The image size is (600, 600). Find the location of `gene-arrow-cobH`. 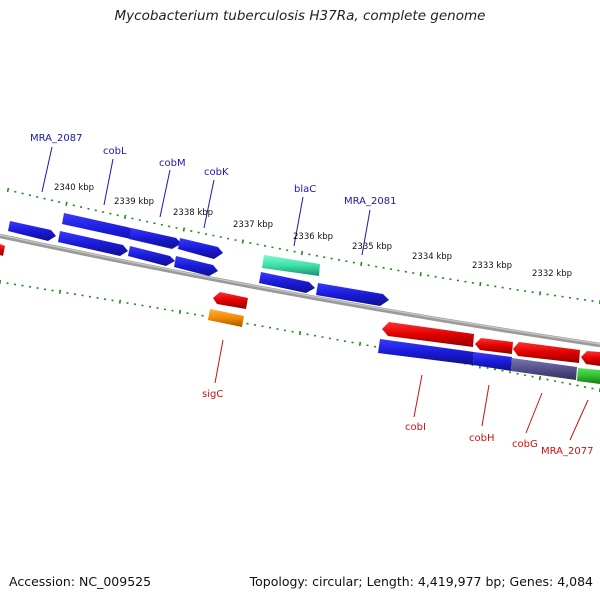

gene-arrow-cobH is located at coordinates (492, 361).